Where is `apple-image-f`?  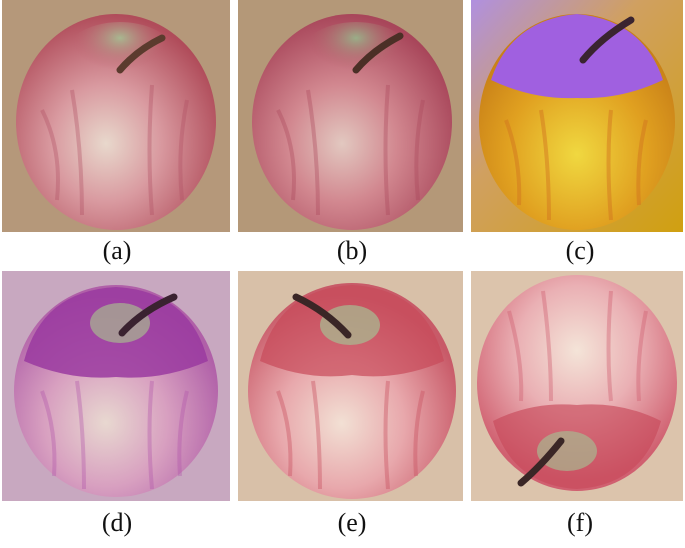 apple-image-f is located at coordinates (577, 386).